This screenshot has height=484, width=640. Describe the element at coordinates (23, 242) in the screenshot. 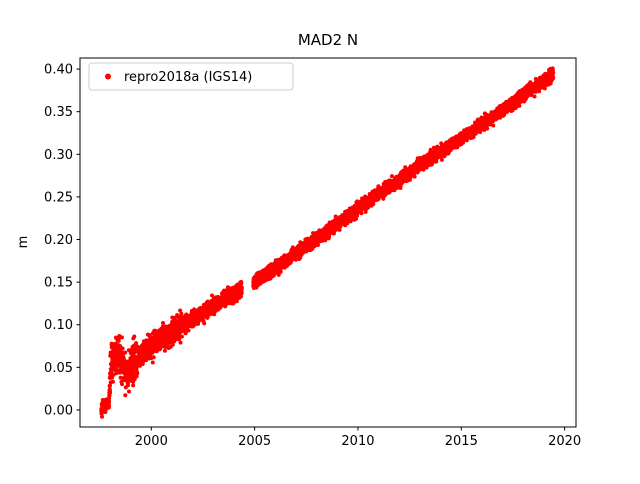

I see `y-axis-label: m` at that location.